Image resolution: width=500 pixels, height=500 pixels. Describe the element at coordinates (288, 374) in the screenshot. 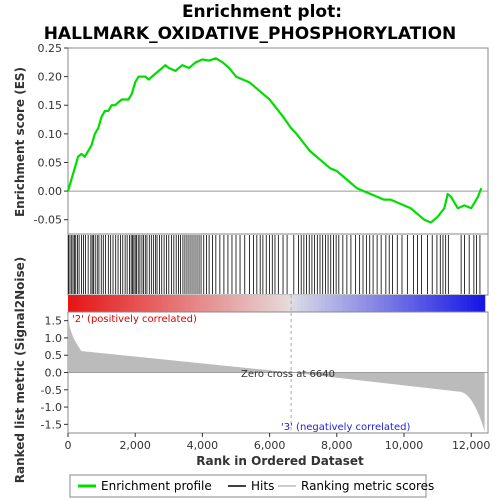

I see `zero-cross-label: Zero cross at 6640` at that location.